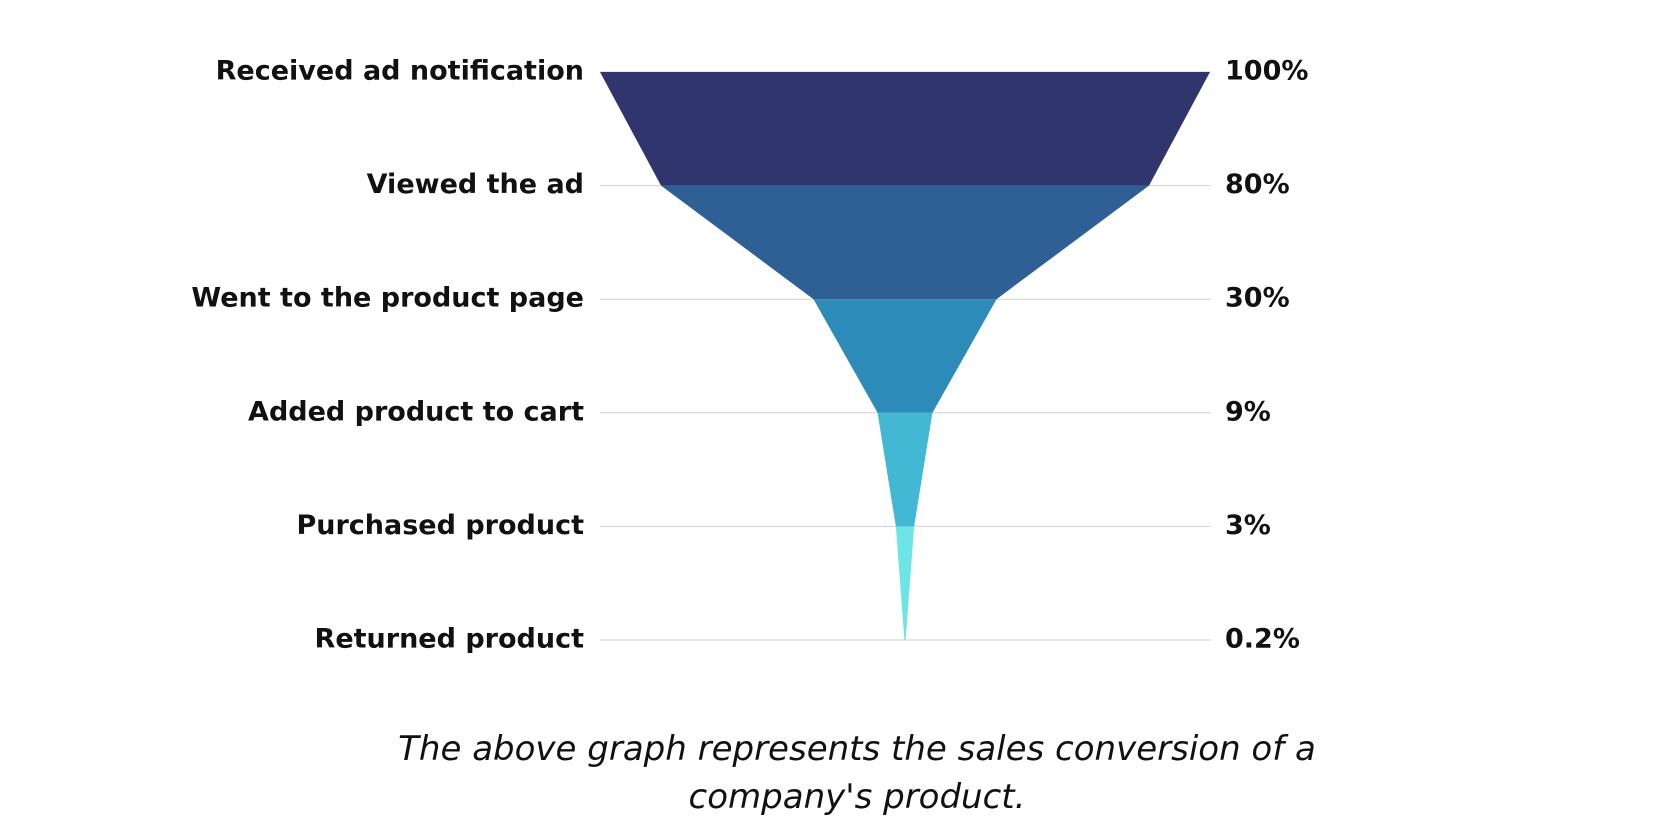 The height and width of the screenshot is (840, 1680). What do you see at coordinates (1248, 411) in the screenshot?
I see `value-label: 9%` at bounding box center [1248, 411].